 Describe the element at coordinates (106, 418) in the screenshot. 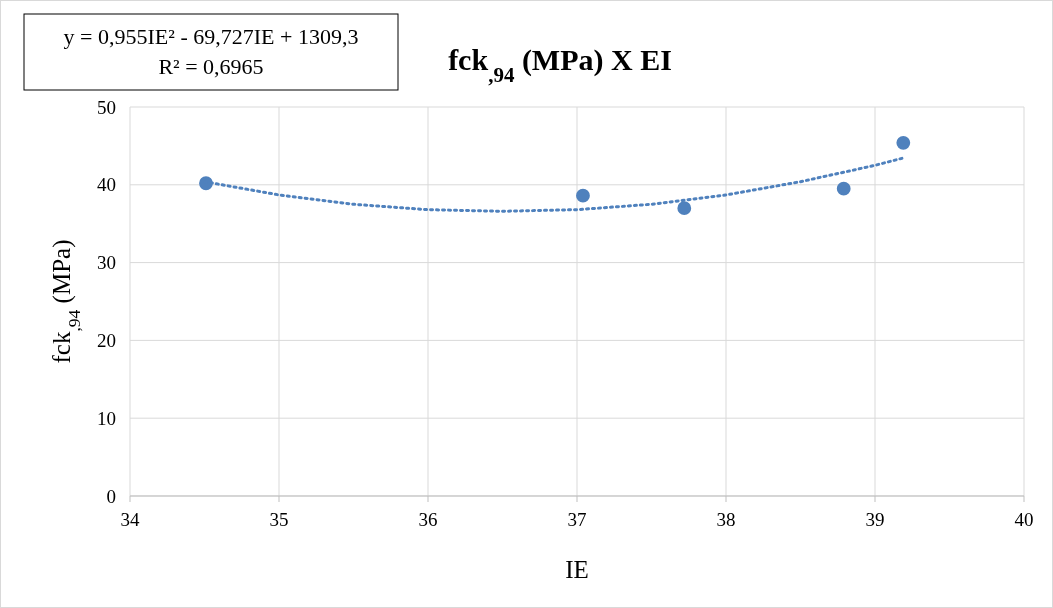

I see `y-tick-label: 10` at that location.